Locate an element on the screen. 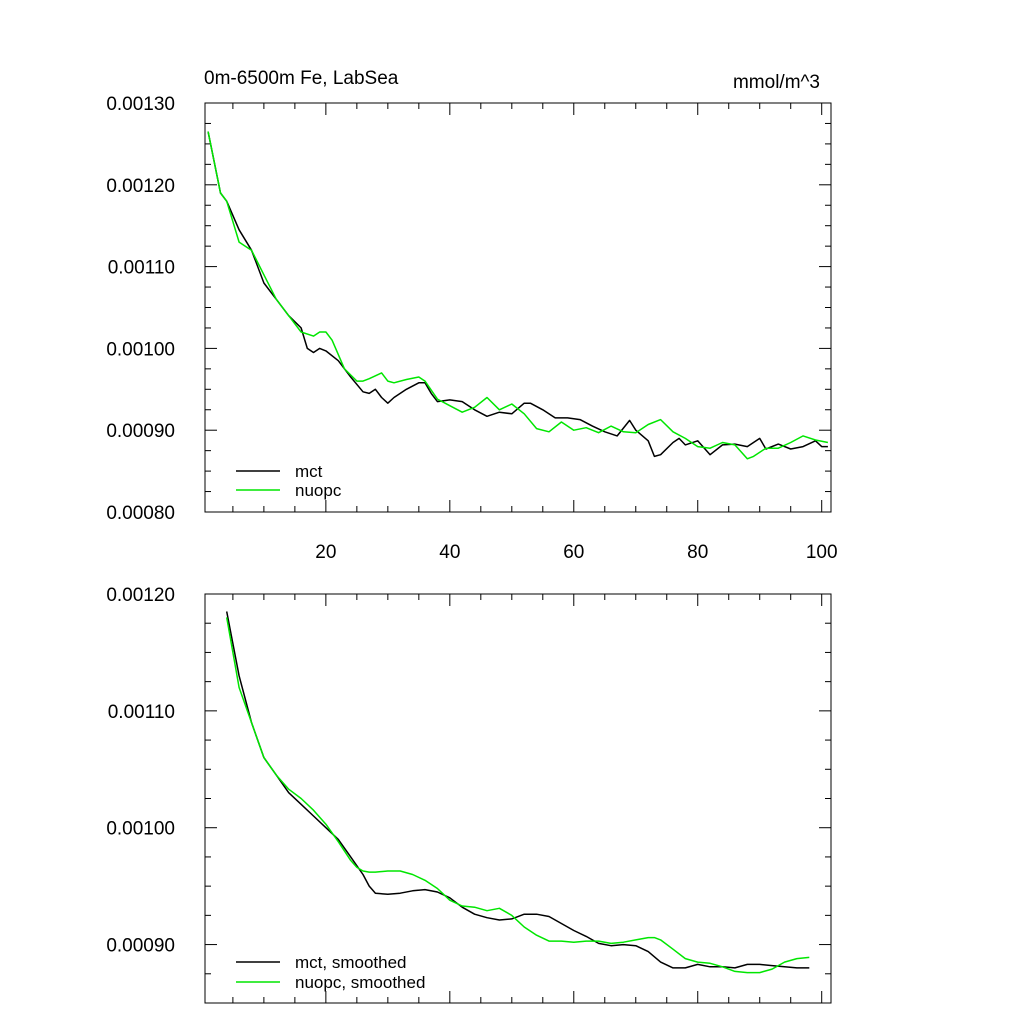 The height and width of the screenshot is (1024, 1024). y-tick-label: 0.00080 is located at coordinates (140, 513).